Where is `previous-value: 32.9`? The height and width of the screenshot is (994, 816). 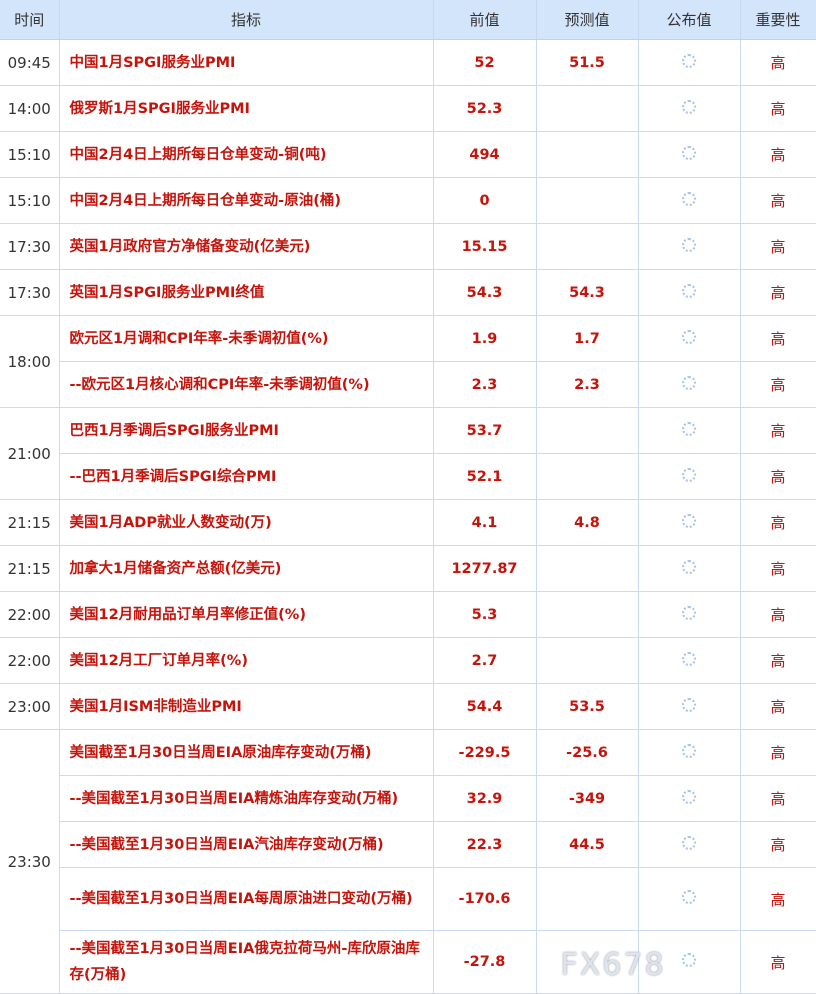 previous-value: 32.9 is located at coordinates (485, 798).